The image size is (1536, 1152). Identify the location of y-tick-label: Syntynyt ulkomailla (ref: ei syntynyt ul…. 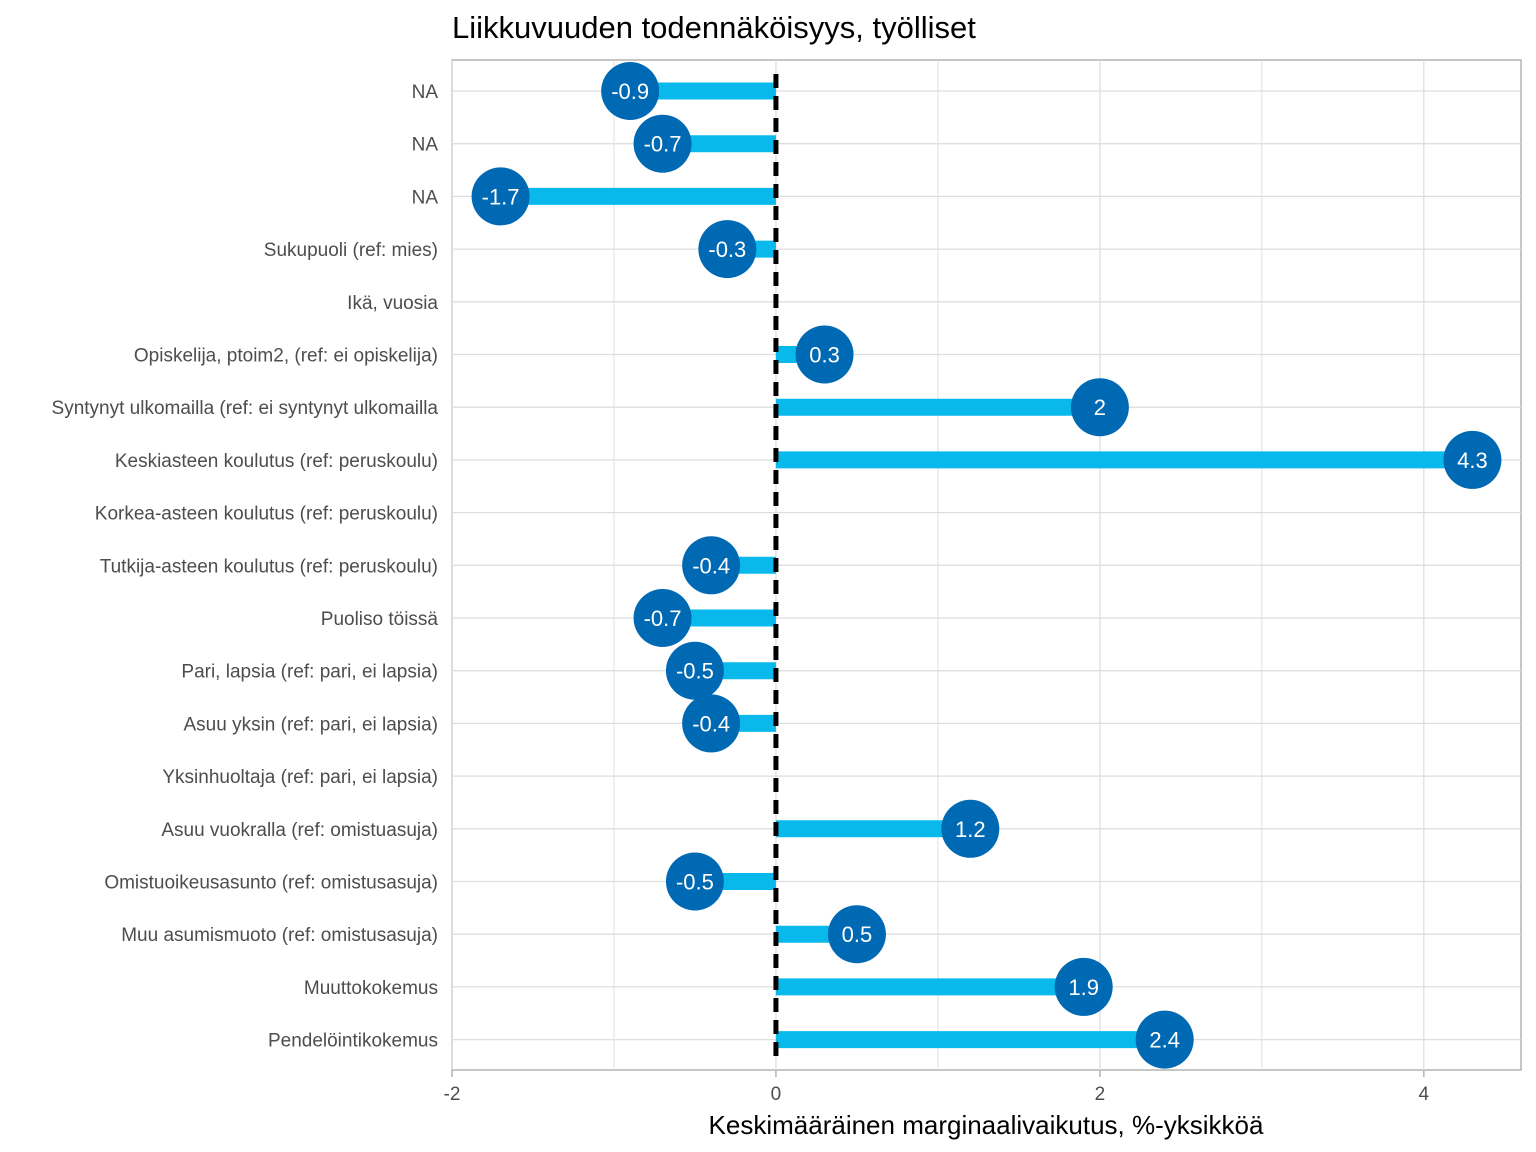
(245, 408).